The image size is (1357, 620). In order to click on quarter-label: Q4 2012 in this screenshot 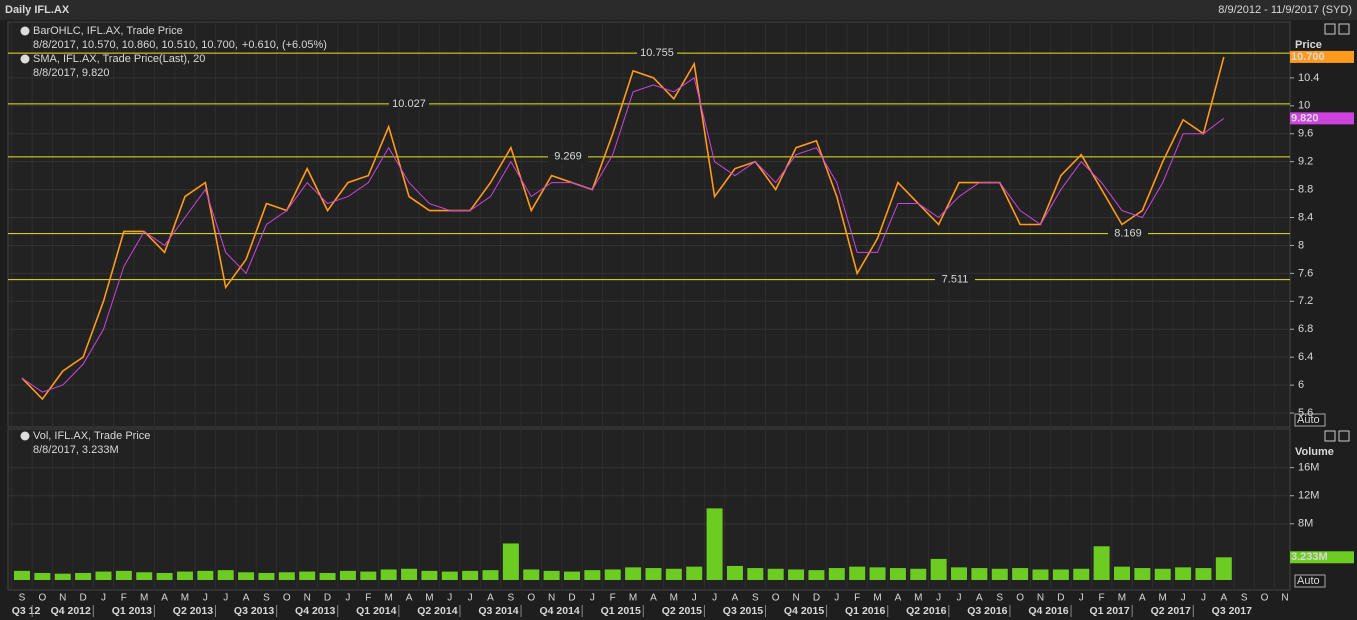, I will do `click(71, 611)`.